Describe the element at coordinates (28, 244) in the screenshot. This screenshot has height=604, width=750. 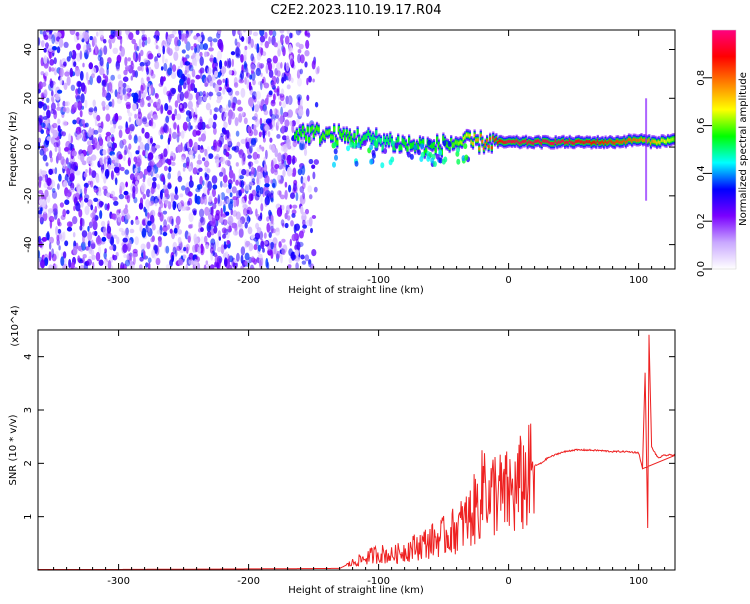
I see `y-tick-label: -40` at that location.